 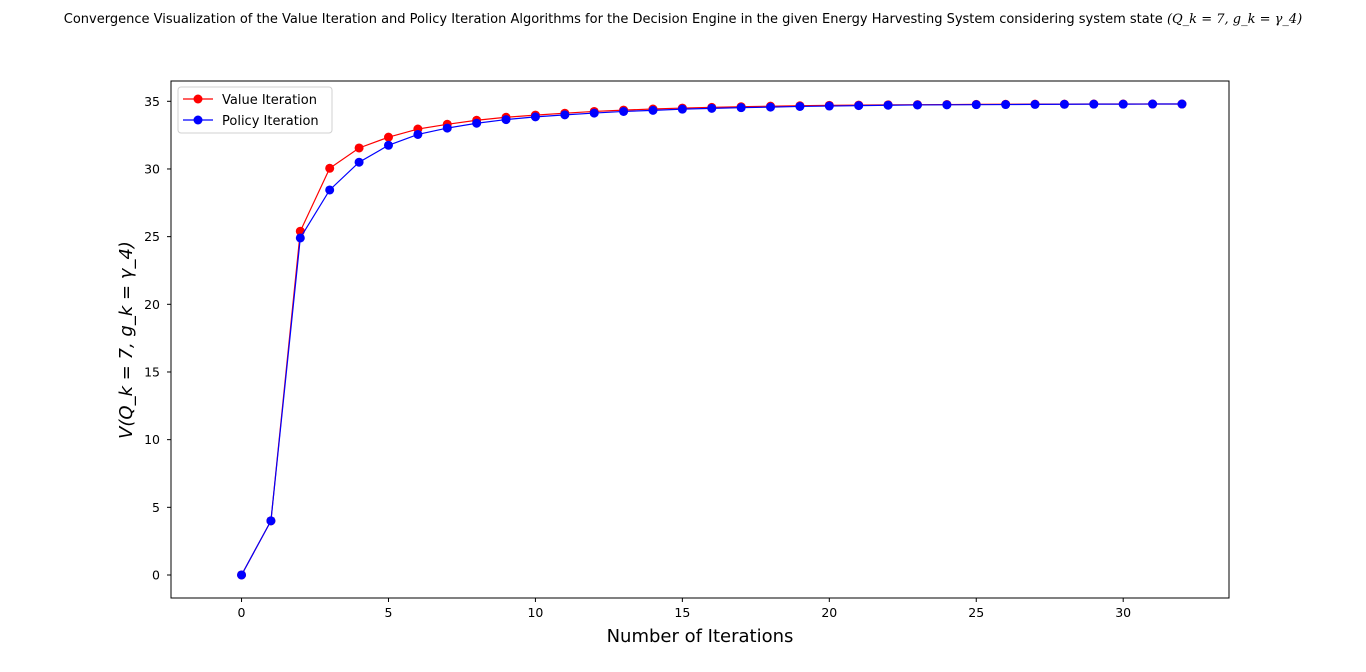 What do you see at coordinates (152, 439) in the screenshot?
I see `y-tick-label: 10` at bounding box center [152, 439].